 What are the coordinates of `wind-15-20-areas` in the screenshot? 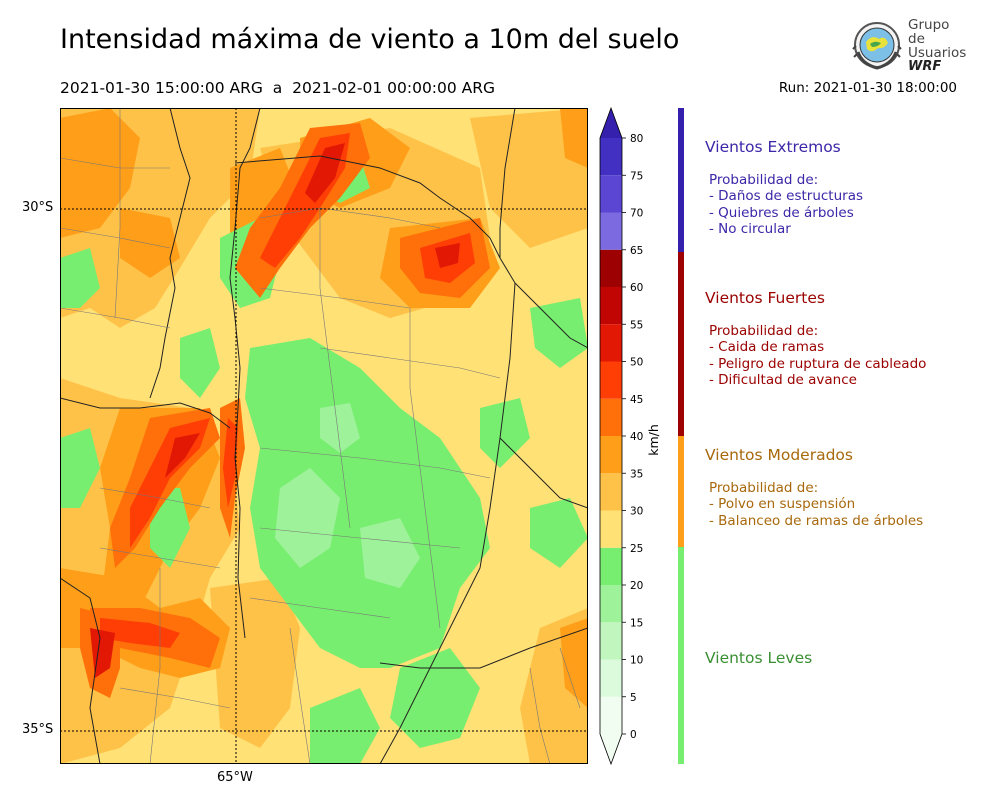 It's located at (347, 495).